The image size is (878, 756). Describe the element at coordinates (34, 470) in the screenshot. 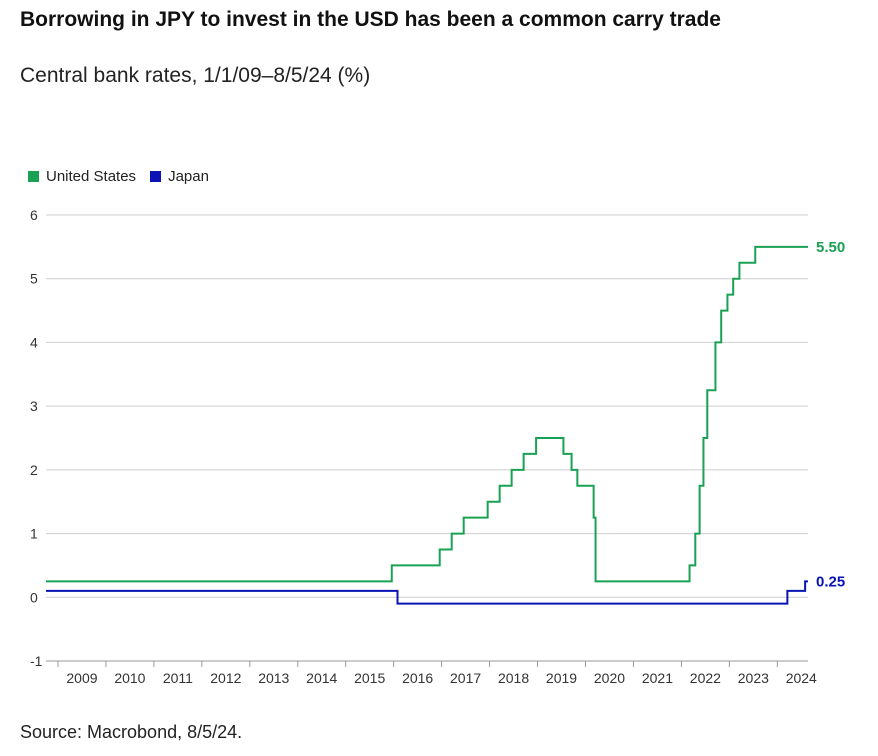

I see `y-tick-label: 2` at that location.